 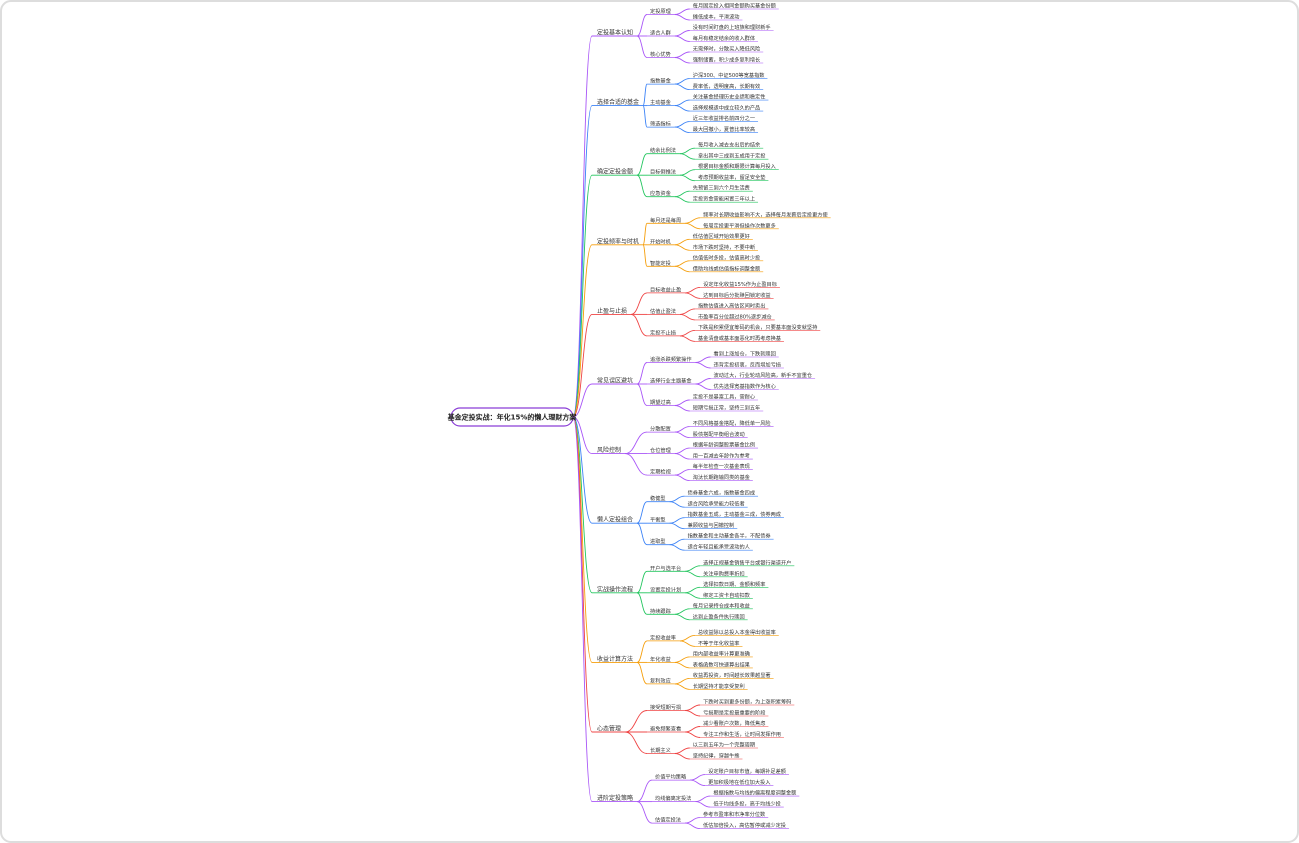 What do you see at coordinates (744, 825) in the screenshot?
I see `leaf-label: 低估加倍投入，高估暂停或减少定投` at bounding box center [744, 825].